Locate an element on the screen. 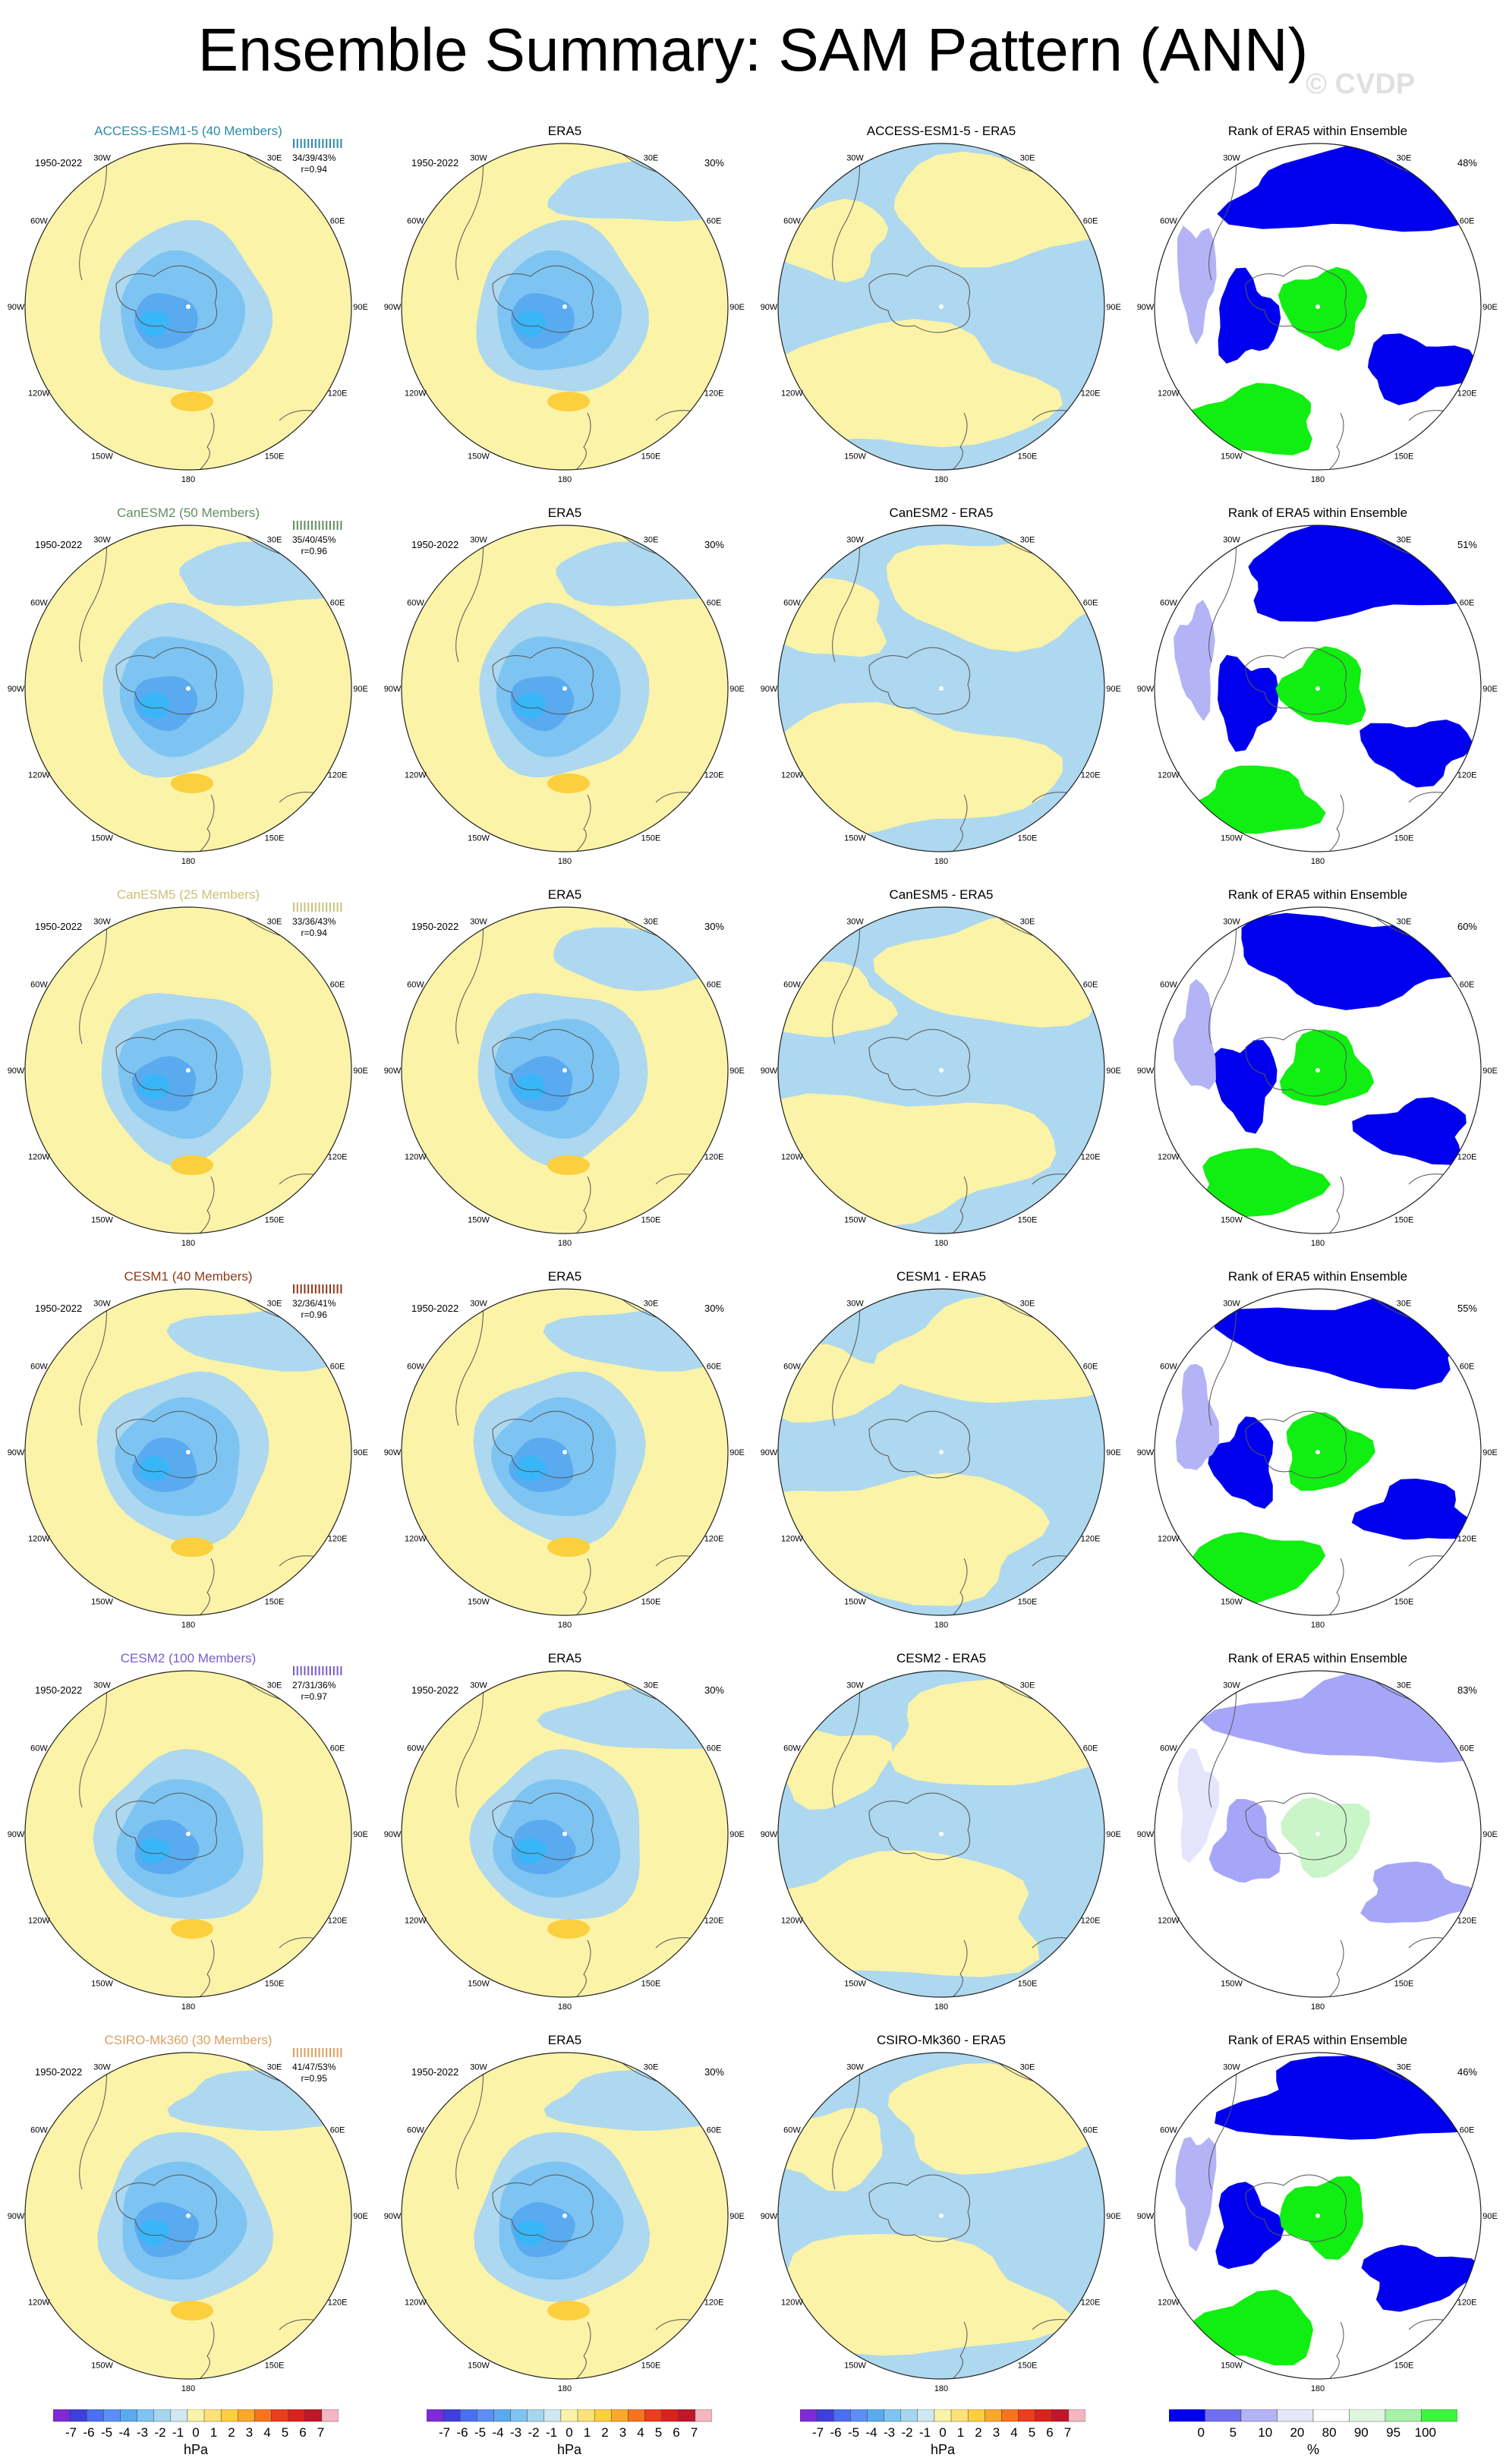 The width and height of the screenshot is (1506, 2464). rank-percent: 55% is located at coordinates (1467, 1308).